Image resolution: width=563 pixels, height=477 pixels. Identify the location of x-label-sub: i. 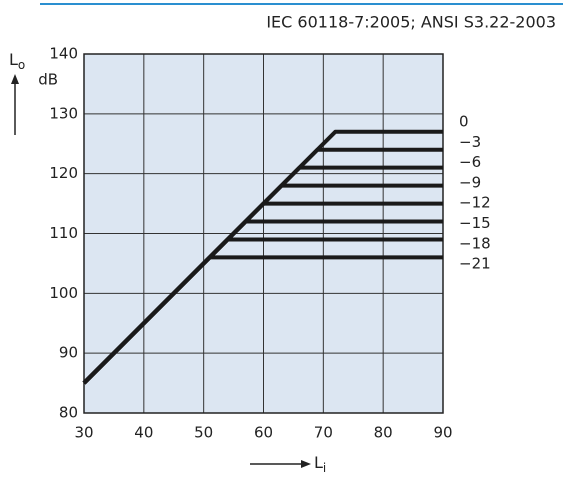
(324, 468).